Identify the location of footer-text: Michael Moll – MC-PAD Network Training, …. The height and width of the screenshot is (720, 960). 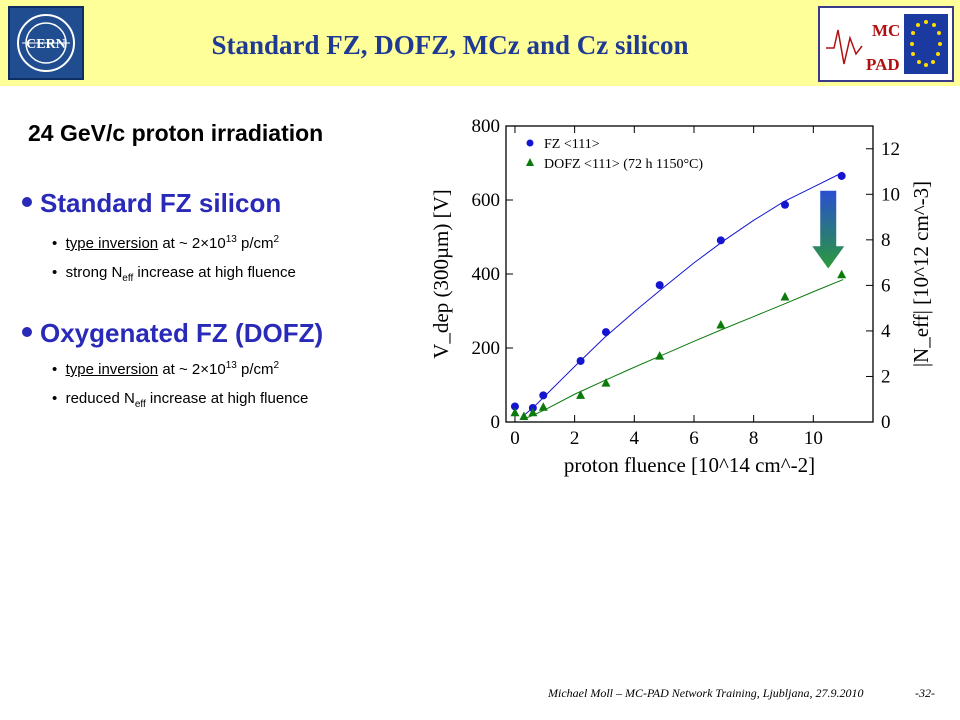
(706, 693).